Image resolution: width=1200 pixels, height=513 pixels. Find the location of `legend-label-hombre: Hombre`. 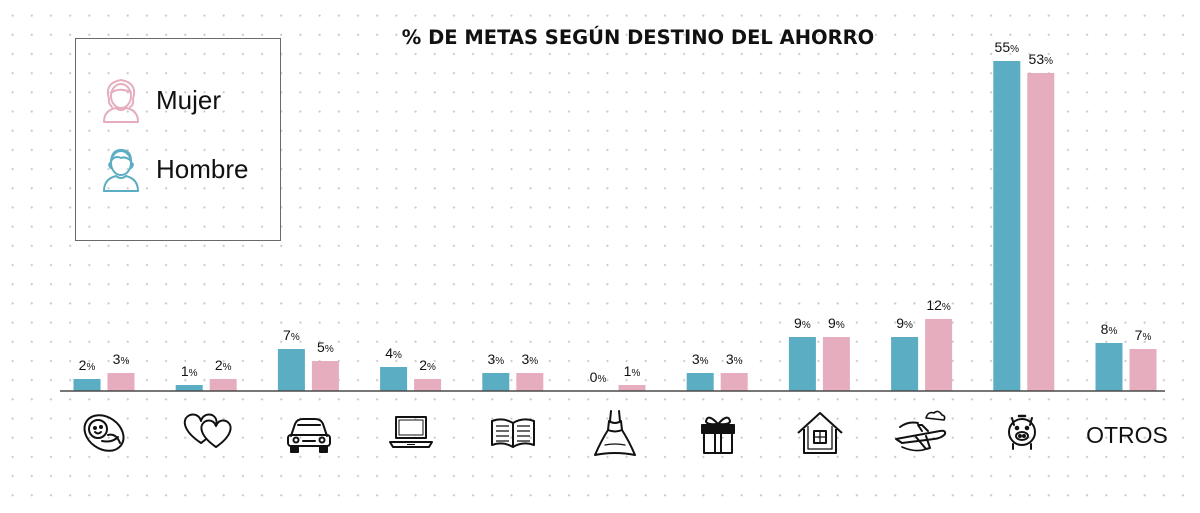

legend-label-hombre: Hombre is located at coordinates (202, 168).